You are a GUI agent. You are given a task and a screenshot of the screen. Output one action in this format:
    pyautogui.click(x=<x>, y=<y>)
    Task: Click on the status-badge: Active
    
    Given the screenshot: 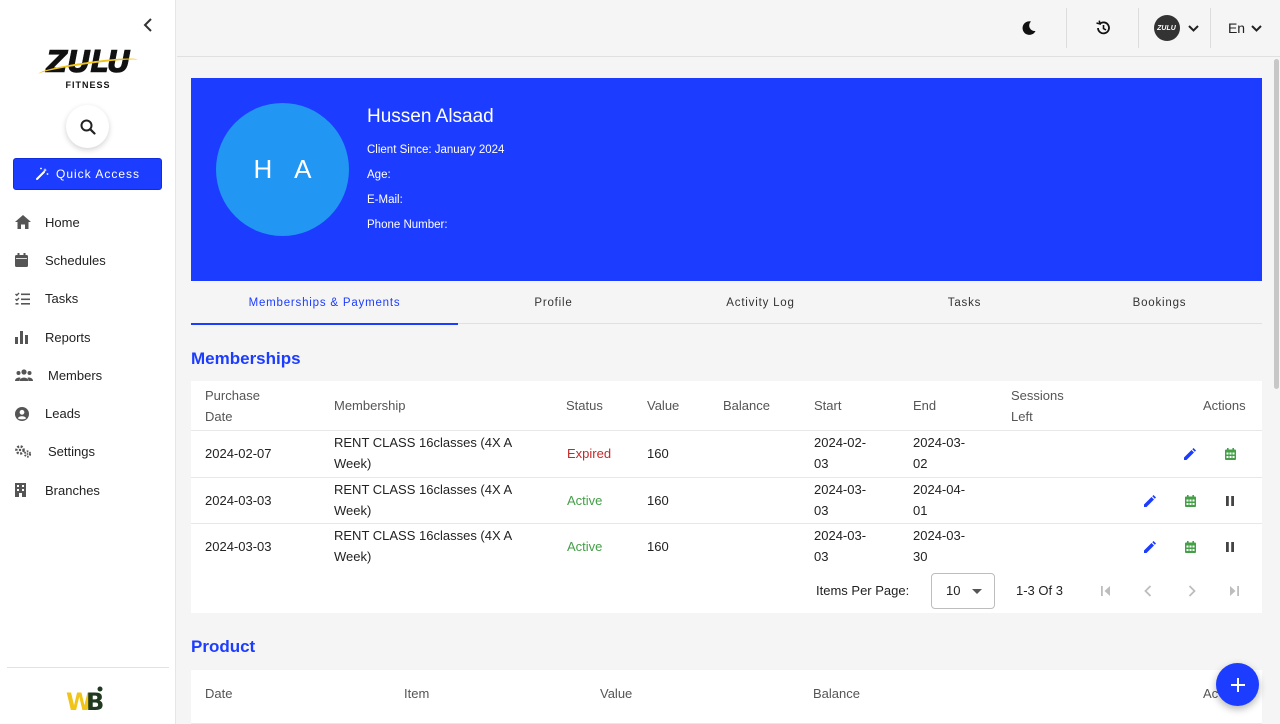 What is the action you would take?
    pyautogui.click(x=585, y=546)
    